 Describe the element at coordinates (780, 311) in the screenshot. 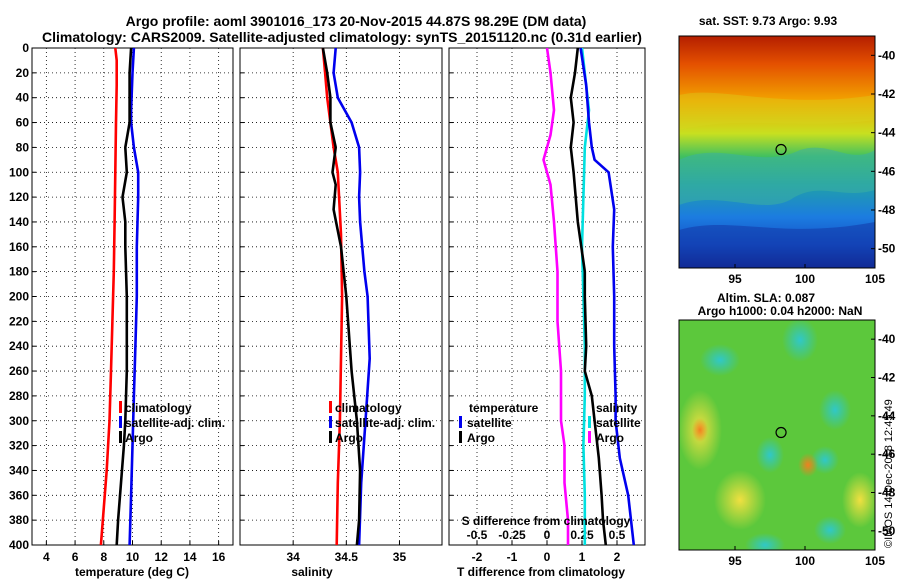

I see `sla-map-subtitle: Argo h1000: 0.04 h2000: NaN` at that location.